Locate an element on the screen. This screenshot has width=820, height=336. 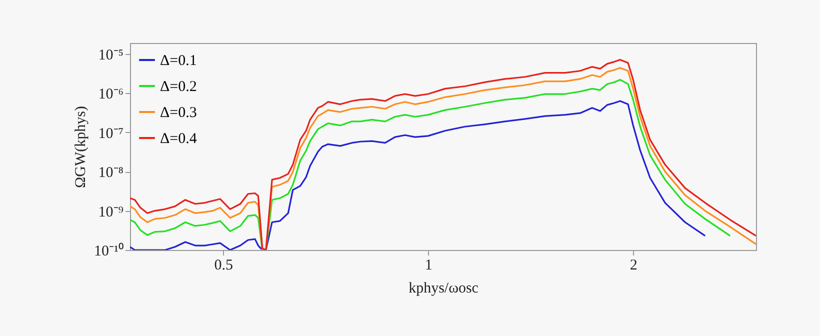
y-tick-label: 10⁻⁶ is located at coordinates (111, 94).